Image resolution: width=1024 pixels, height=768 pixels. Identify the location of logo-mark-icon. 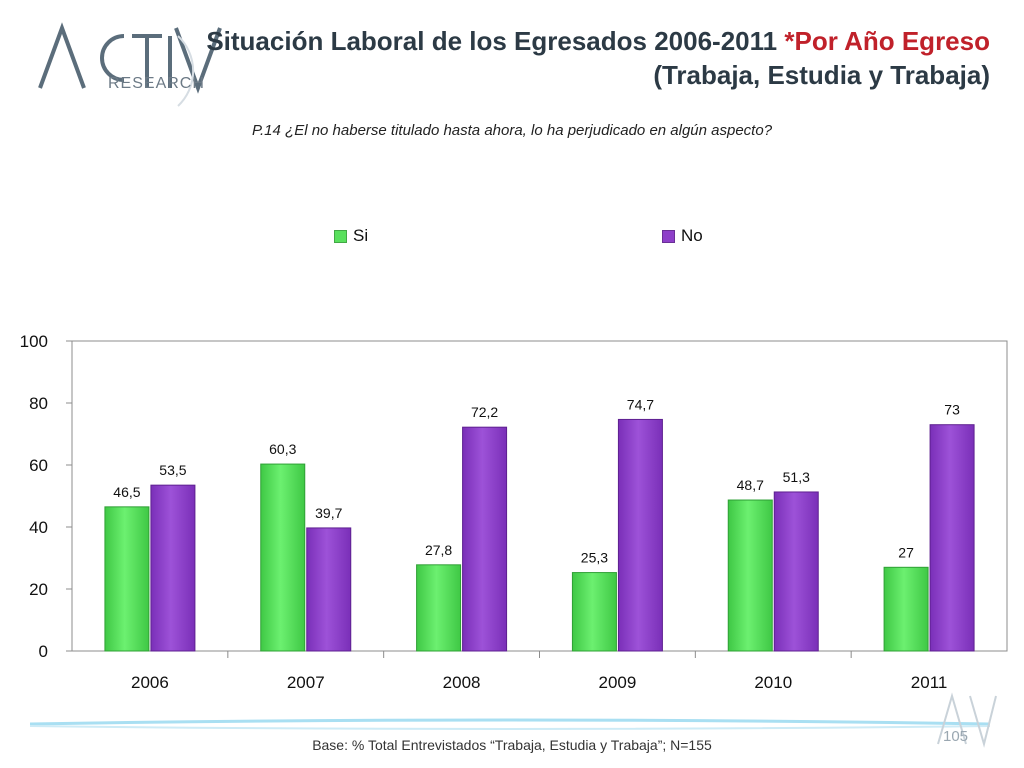
(130, 64).